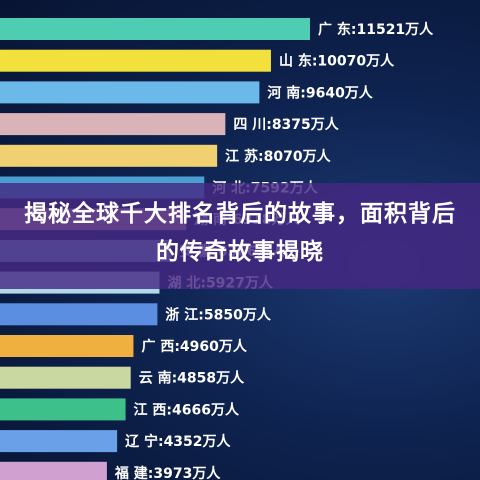 The width and height of the screenshot is (480, 480). Describe the element at coordinates (187, 409) in the screenshot. I see `bar-label-12: 江 西:4666万人` at that location.